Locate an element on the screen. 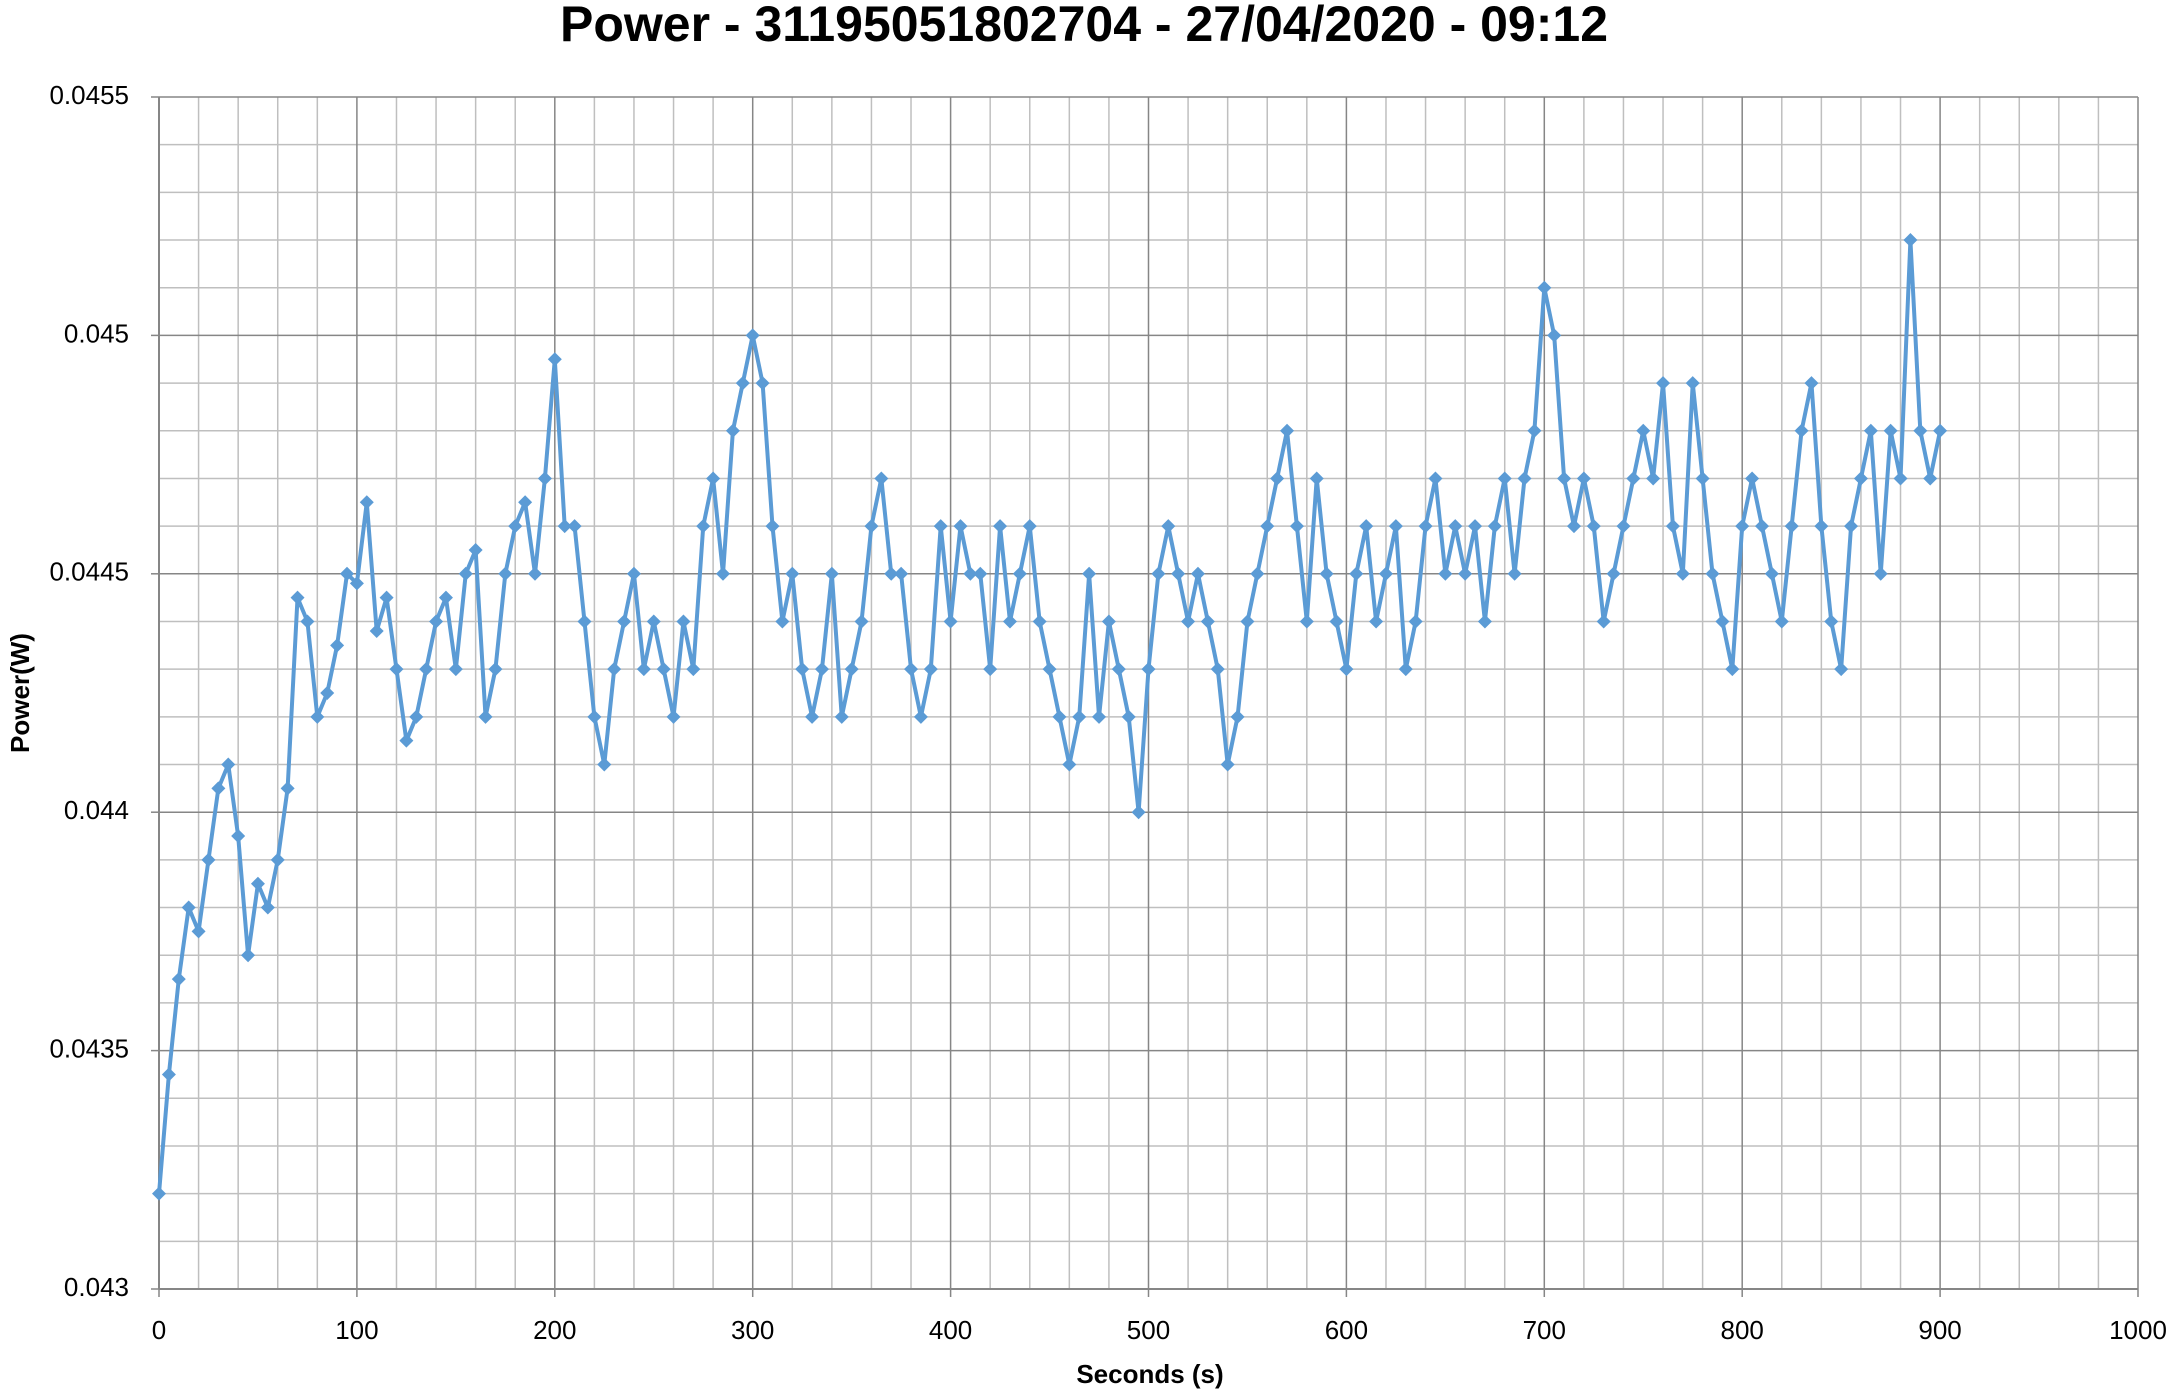 The width and height of the screenshot is (2174, 1396). x-tick-label: 700 is located at coordinates (1544, 1330).